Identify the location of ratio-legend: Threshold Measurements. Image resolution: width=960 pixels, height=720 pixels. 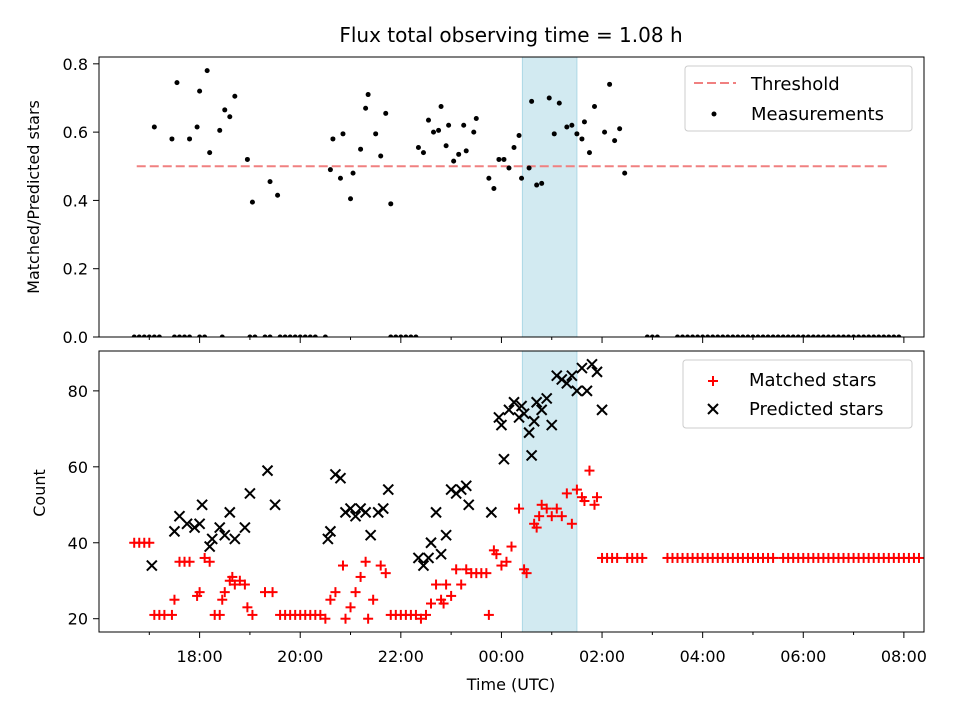
(798, 98).